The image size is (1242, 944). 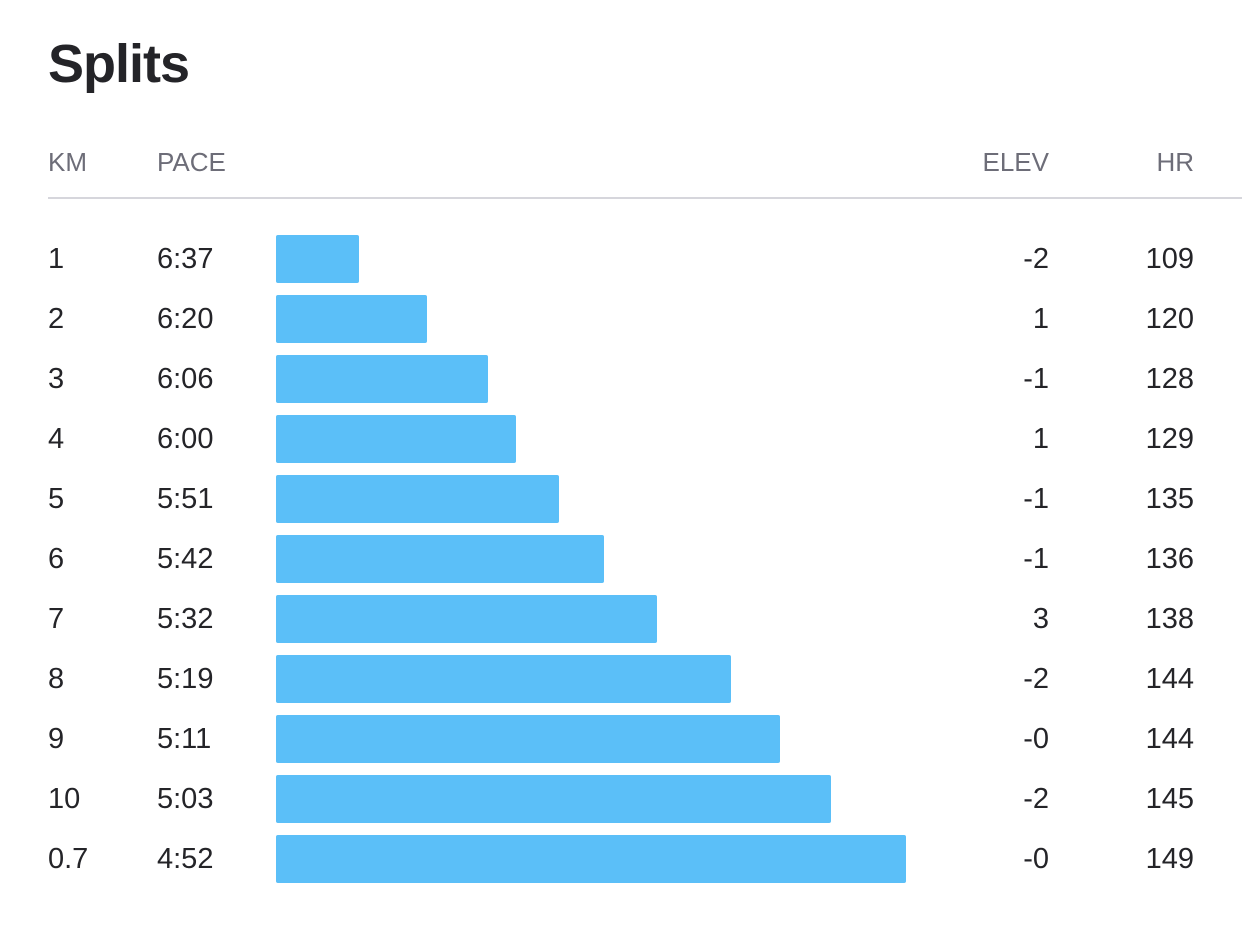 I want to click on split-row: 0.7 4:52 -0 149, so click(x=621, y=860).